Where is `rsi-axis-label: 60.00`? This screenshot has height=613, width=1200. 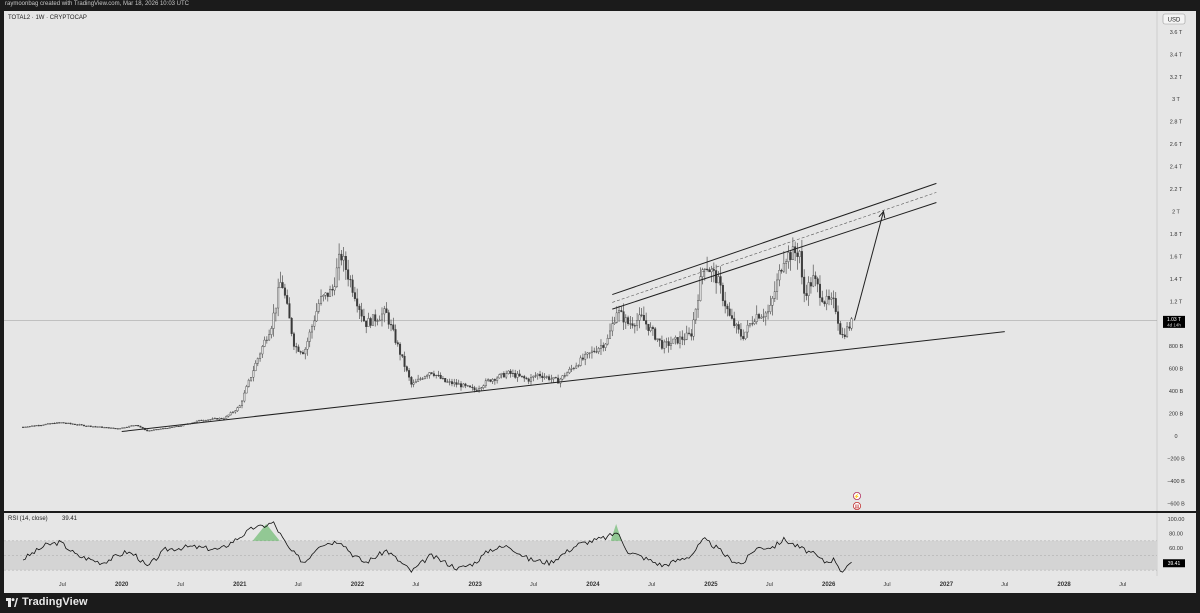 rsi-axis-label: 60.00 is located at coordinates (1176, 549).